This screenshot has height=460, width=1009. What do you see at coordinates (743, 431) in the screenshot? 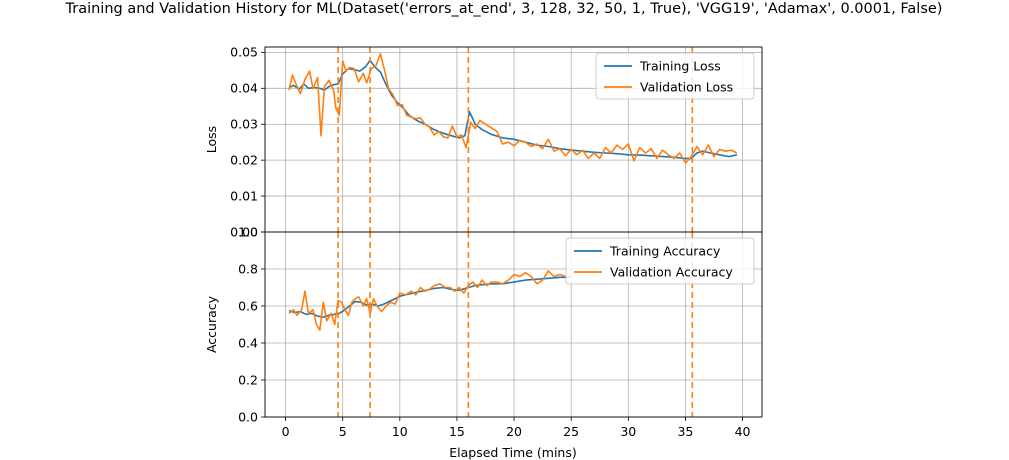
I see `x-tick-label: 40` at bounding box center [743, 431].